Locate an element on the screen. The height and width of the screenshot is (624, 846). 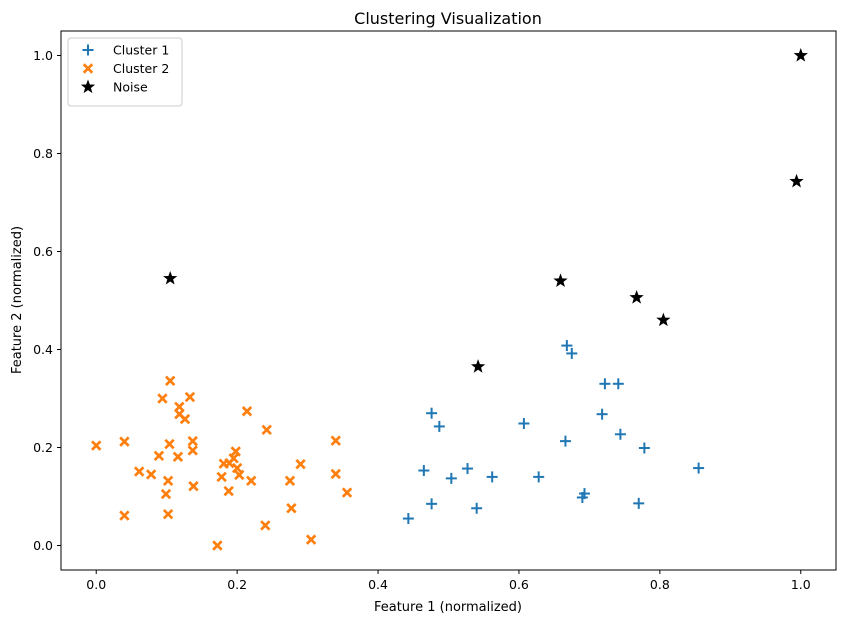
x-tick-label: 0.6 is located at coordinates (519, 584).